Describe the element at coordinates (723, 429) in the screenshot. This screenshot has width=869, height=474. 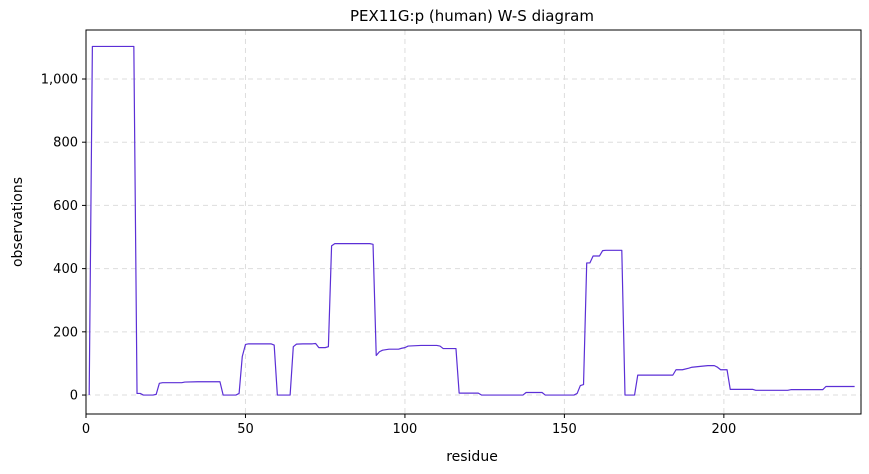
I see `x-tick-label: 200` at that location.